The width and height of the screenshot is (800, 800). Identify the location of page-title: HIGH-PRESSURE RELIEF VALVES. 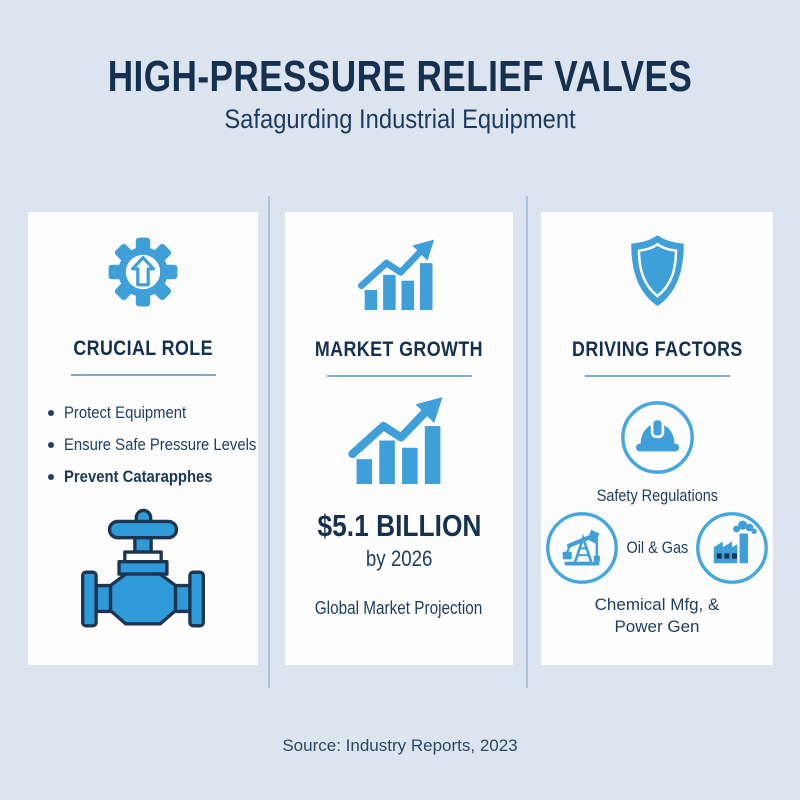
(400, 76).